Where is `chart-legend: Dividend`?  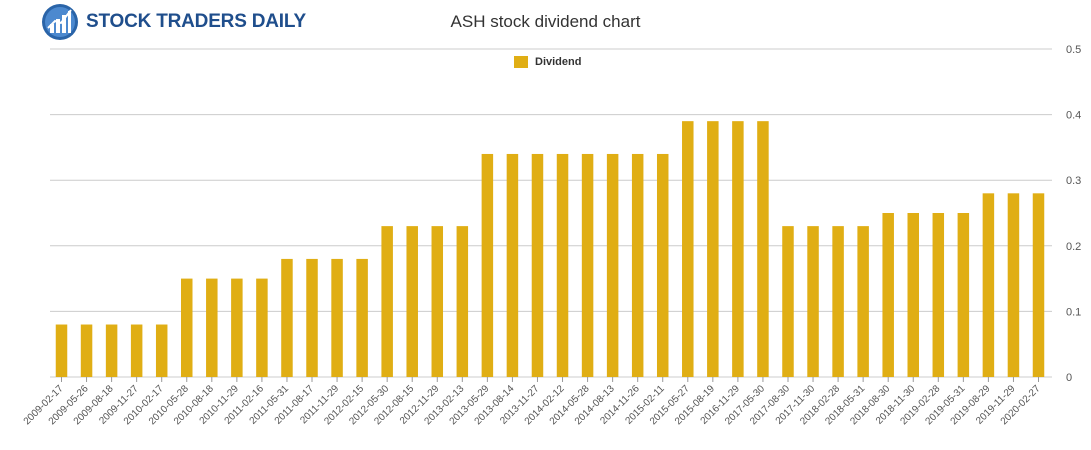 chart-legend: Dividend is located at coordinates (547, 62).